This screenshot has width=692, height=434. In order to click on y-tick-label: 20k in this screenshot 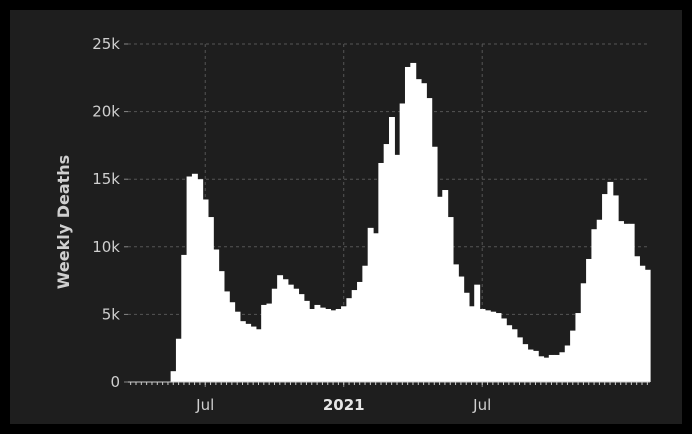, I will do `click(106, 112)`.